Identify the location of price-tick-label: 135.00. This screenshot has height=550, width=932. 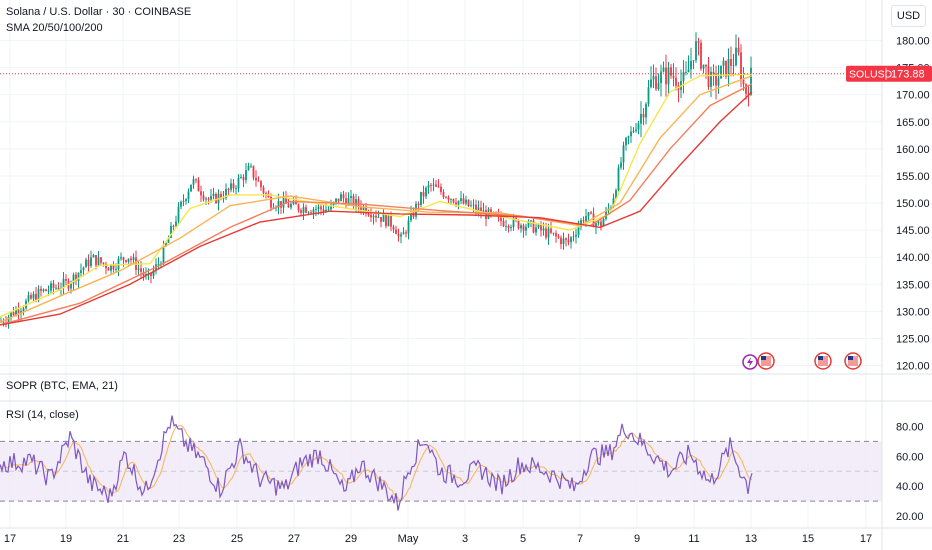
(913, 285).